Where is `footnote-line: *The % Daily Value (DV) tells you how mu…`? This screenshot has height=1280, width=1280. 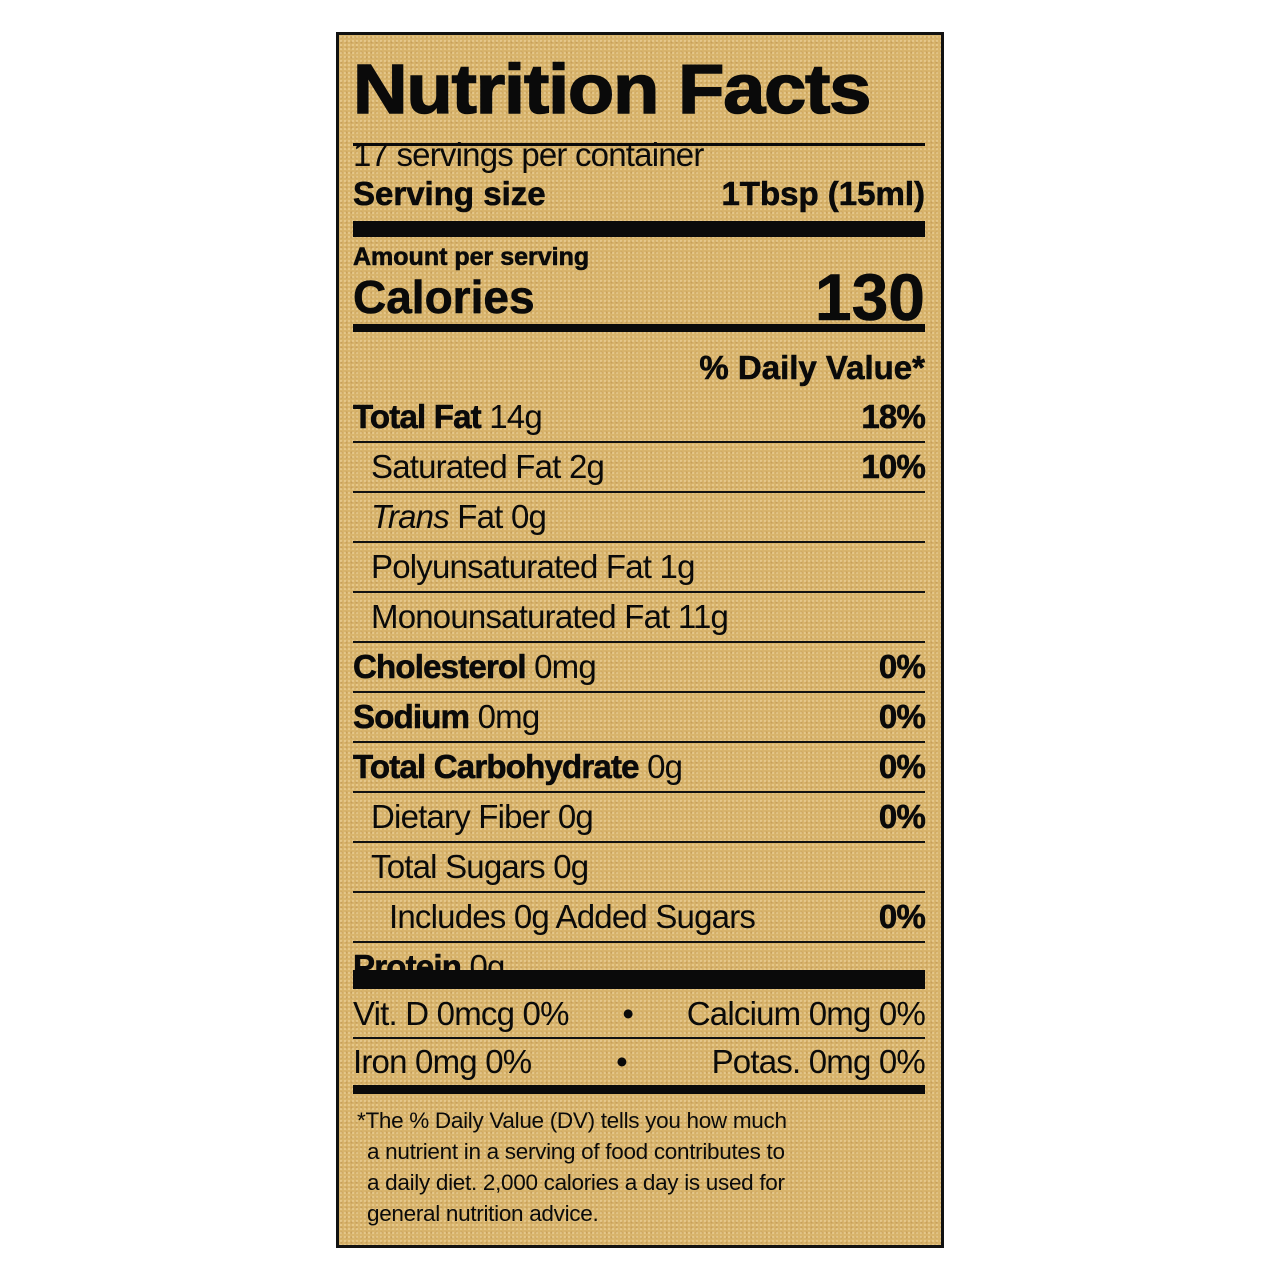
footnote-line: *The % Daily Value (DV) tells you how mu… is located at coordinates (572, 1120).